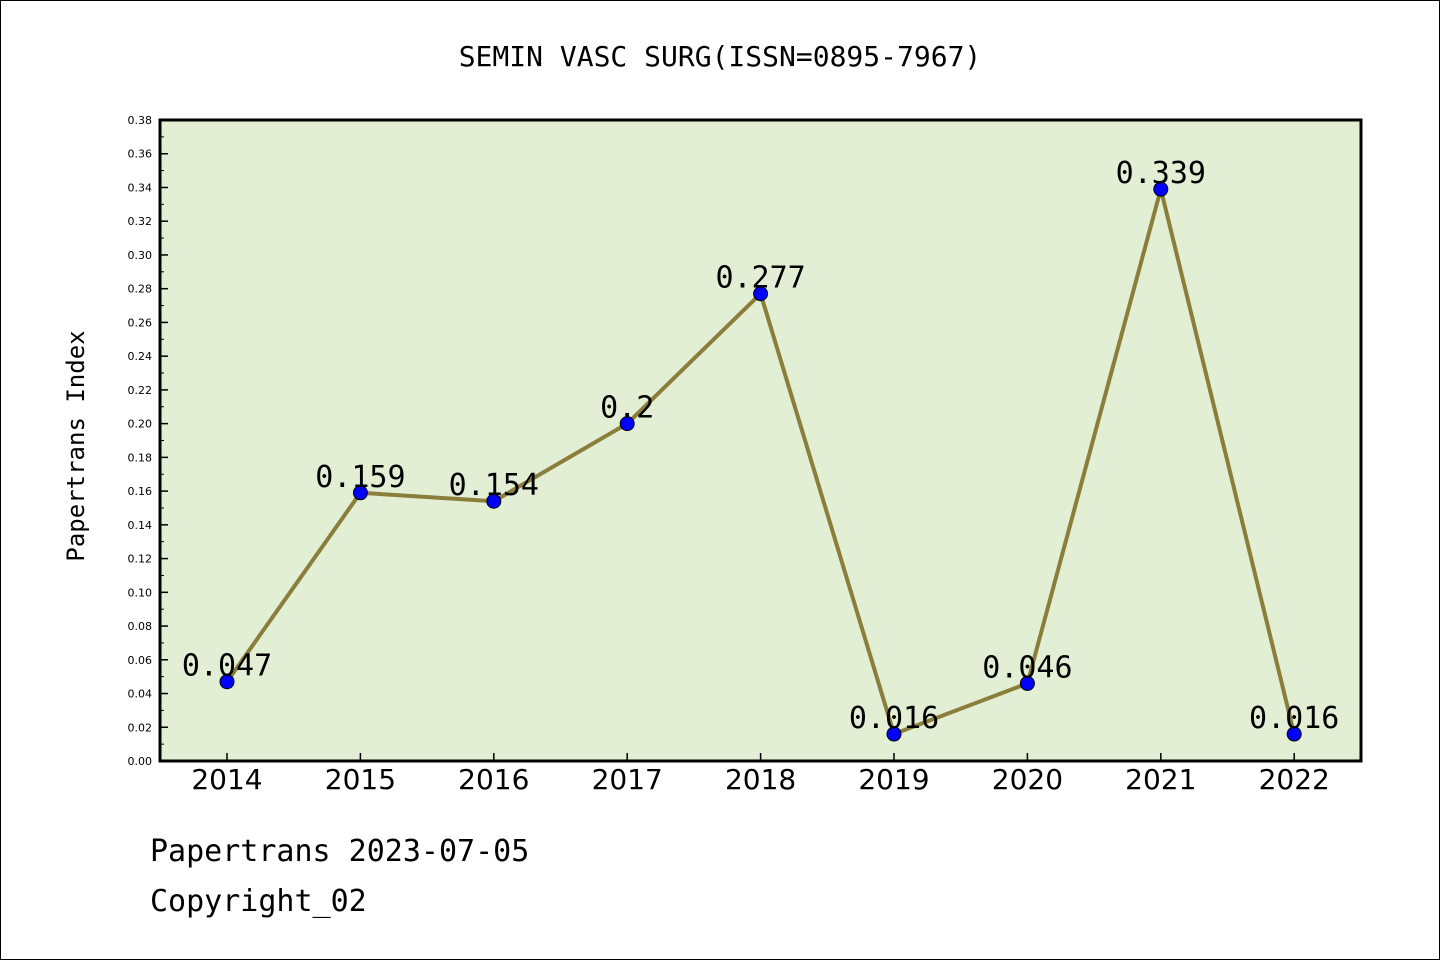 The image size is (1440, 960). What do you see at coordinates (1161, 173) in the screenshot?
I see `data-label: 0.339` at bounding box center [1161, 173].